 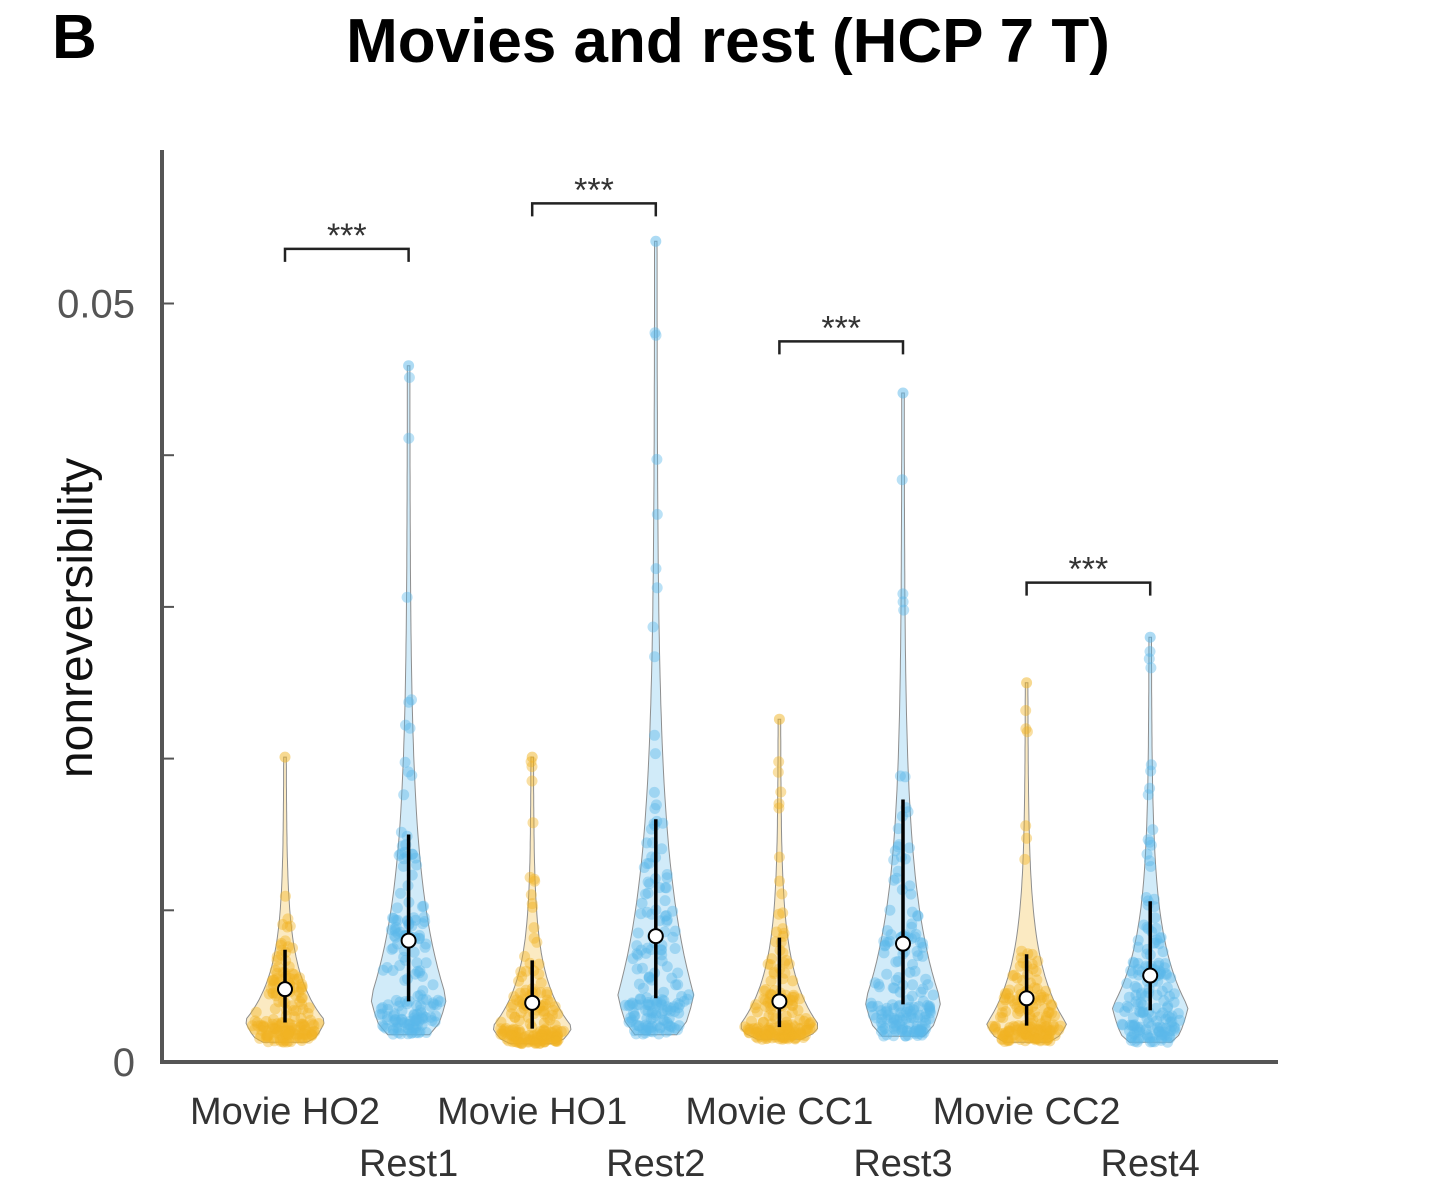 What do you see at coordinates (594, 190) in the screenshot?
I see `significance-label: ***` at bounding box center [594, 190].